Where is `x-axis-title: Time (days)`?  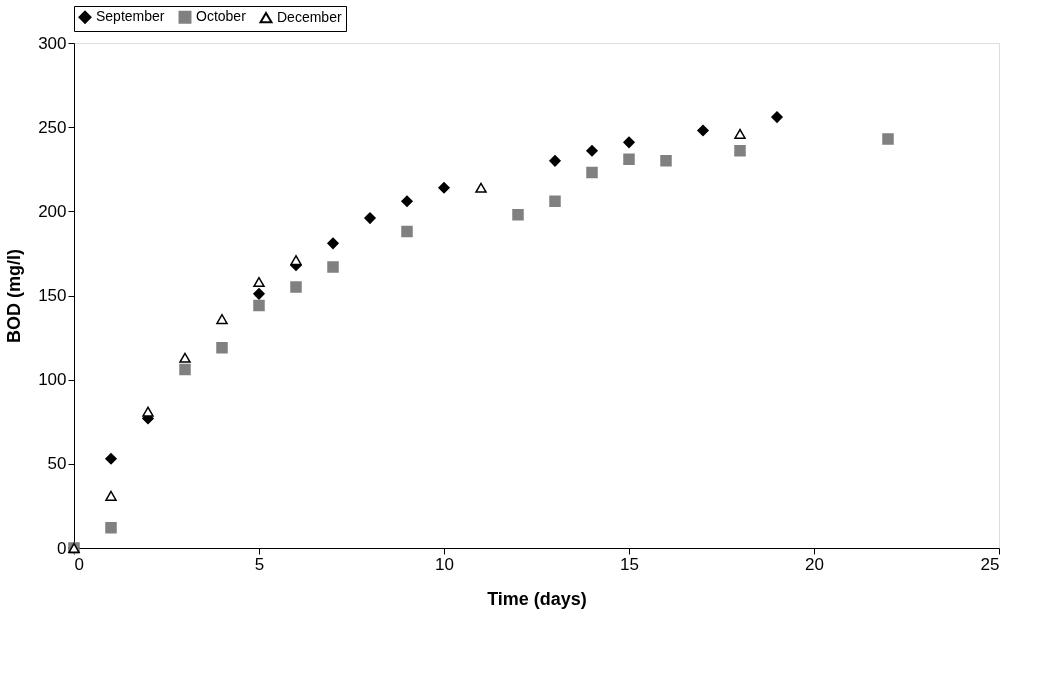 x-axis-title: Time (days) is located at coordinates (537, 598).